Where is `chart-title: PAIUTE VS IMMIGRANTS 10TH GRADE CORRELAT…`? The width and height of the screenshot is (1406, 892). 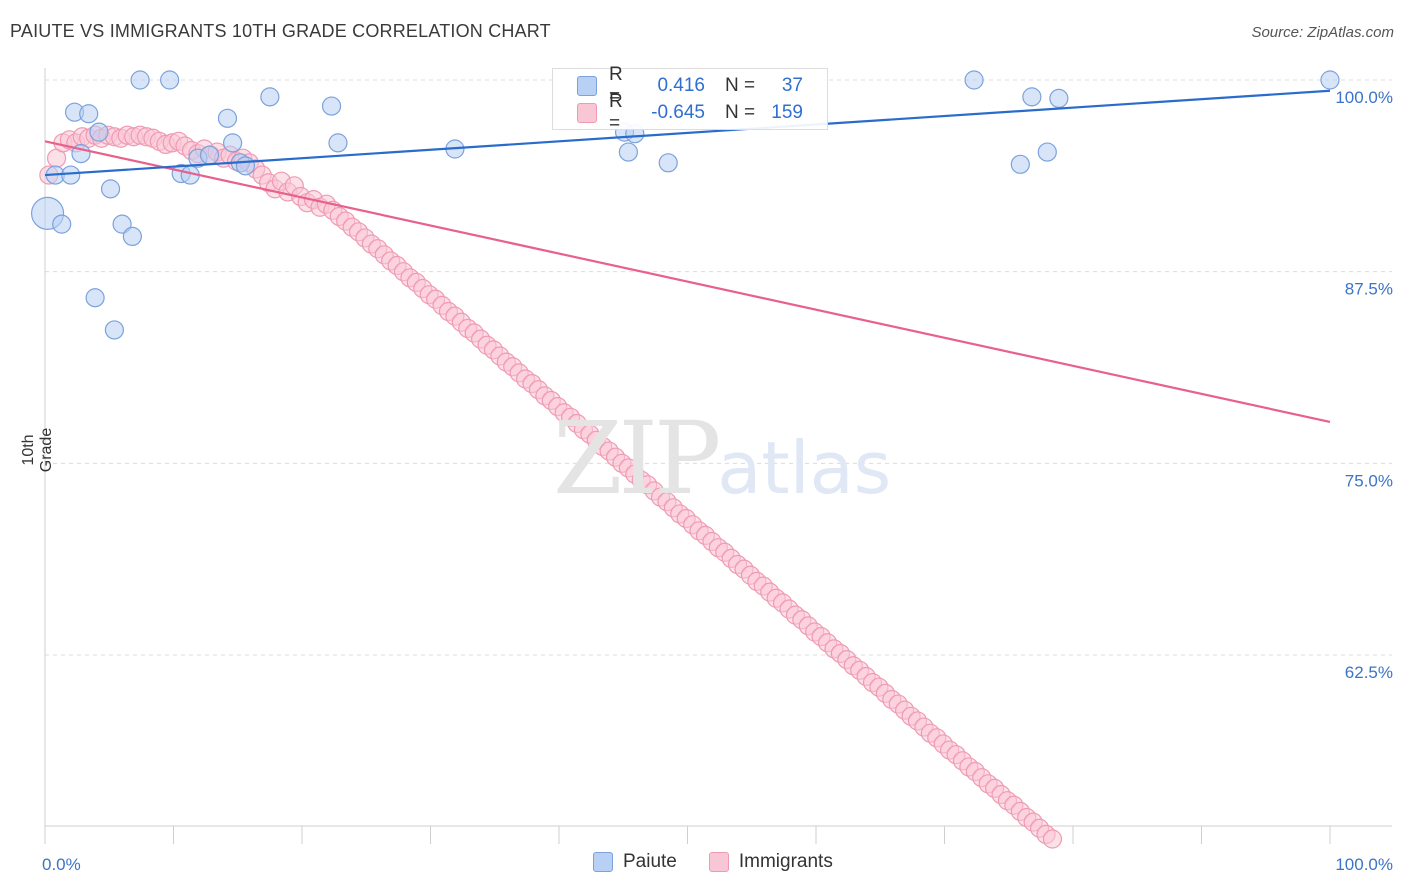
chart-title: PAIUTE VS IMMIGRANTS 10TH GRADE CORRELAT… is located at coordinates (280, 31).